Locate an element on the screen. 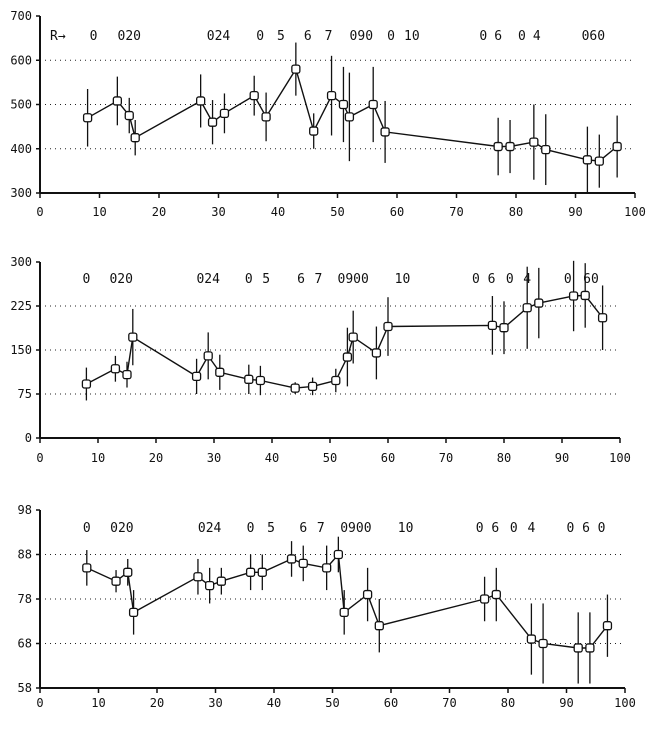 Image resolution: width=656 pixels, height=729 pixels. x-tick-label: 100 is located at coordinates (625, 703).